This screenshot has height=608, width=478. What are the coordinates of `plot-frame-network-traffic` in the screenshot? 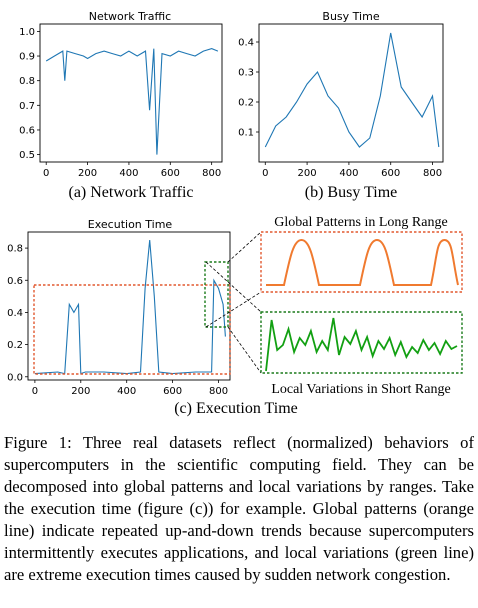 It's located at (131, 93).